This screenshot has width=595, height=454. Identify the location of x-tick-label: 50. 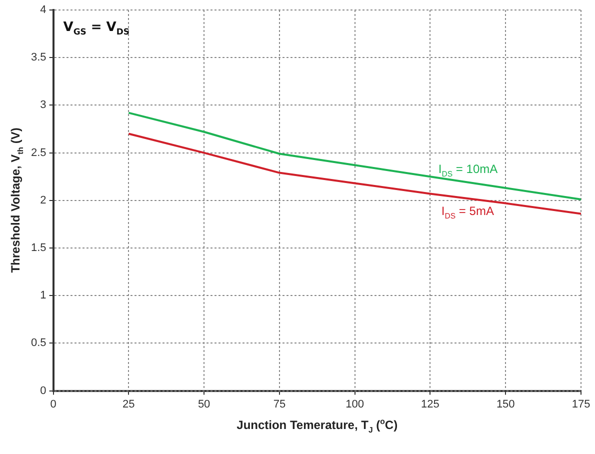
(204, 404).